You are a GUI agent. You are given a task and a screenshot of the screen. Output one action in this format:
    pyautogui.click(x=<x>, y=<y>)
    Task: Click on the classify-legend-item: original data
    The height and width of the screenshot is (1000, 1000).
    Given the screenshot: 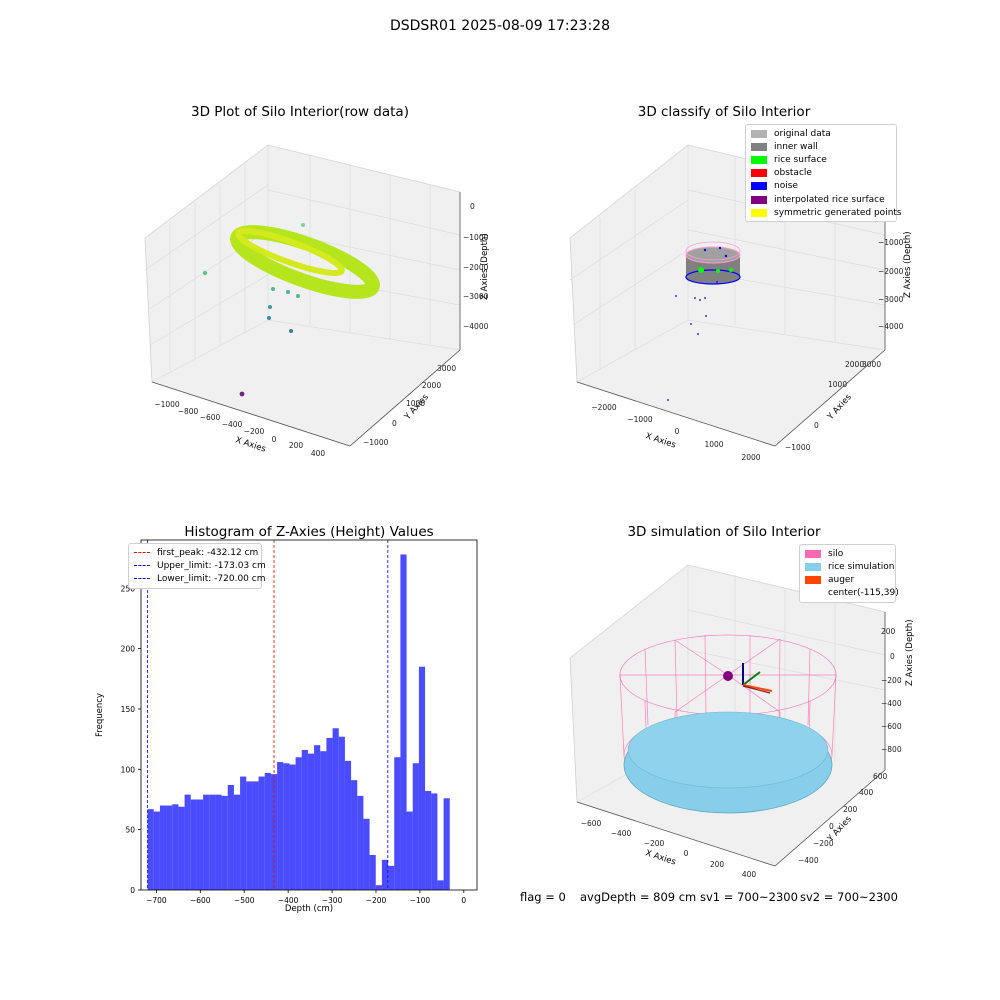 What is the action you would take?
    pyautogui.click(x=821, y=133)
    